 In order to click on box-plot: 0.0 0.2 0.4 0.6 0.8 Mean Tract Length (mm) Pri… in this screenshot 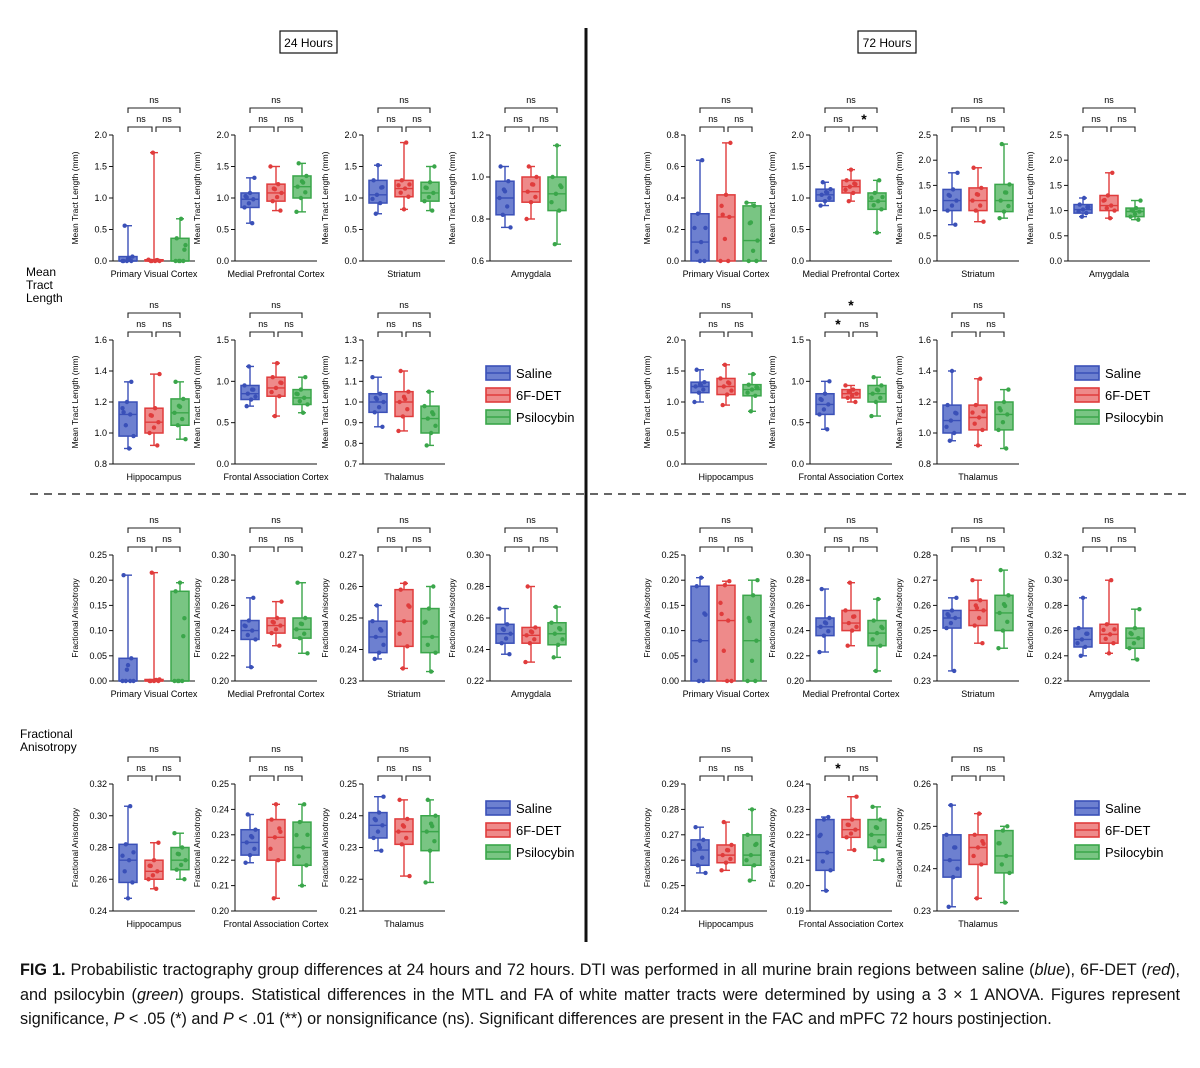, I will do `click(706, 187)`.